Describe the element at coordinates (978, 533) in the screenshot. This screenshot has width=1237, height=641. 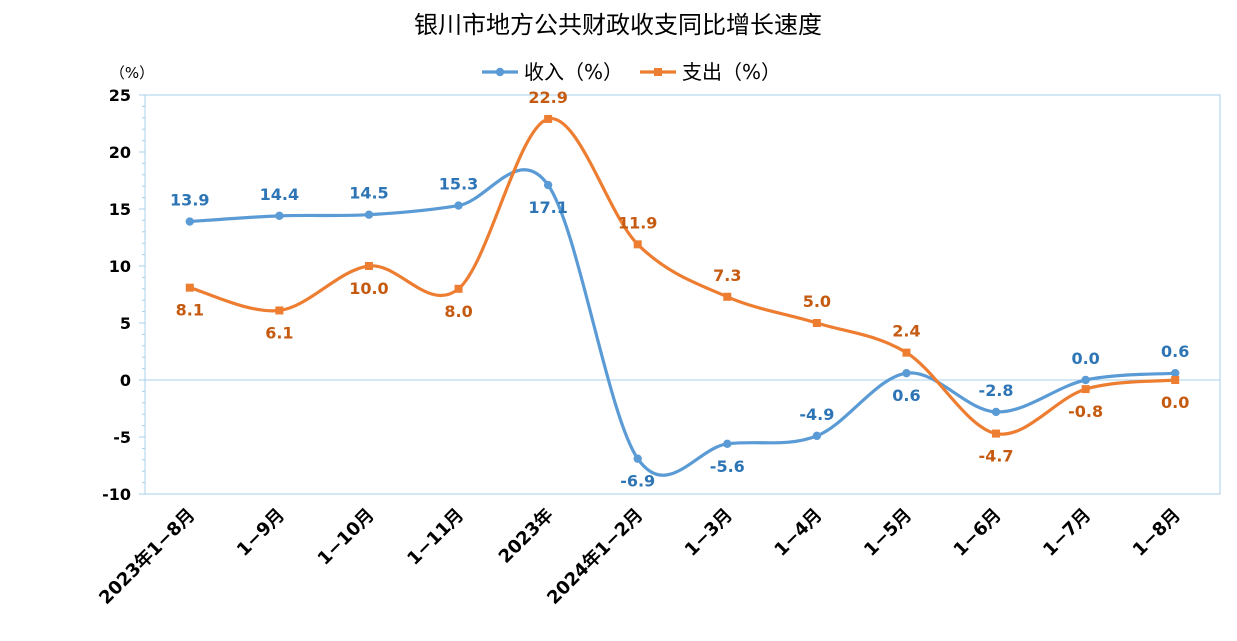
I see `x-tick-label: 1−6月` at that location.